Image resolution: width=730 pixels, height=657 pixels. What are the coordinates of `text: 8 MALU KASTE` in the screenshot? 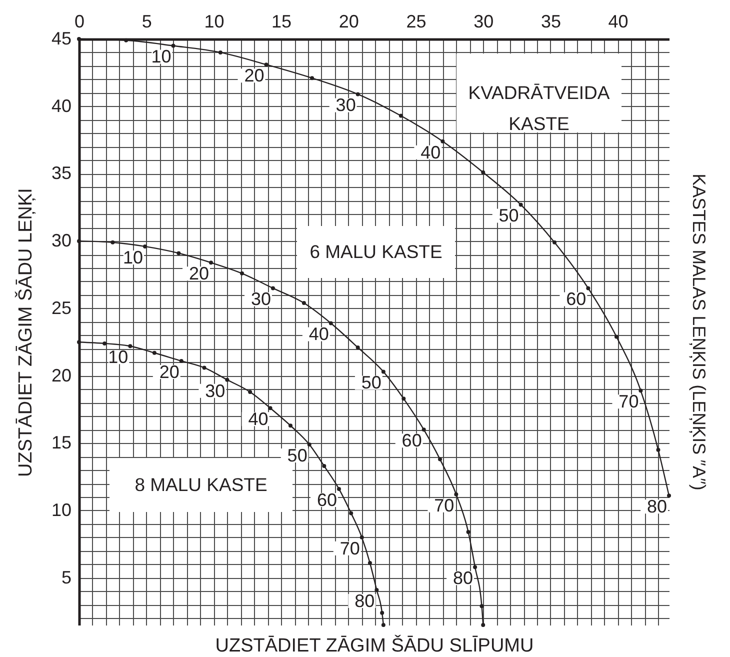 It's located at (201, 484).